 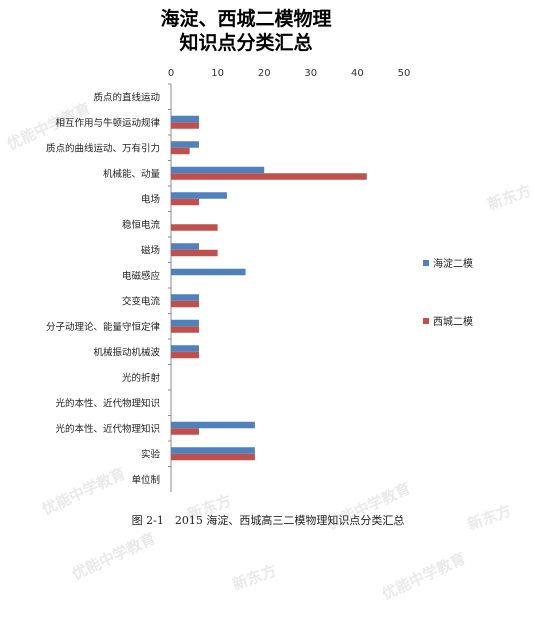 I want to click on x-tick-label: 20, so click(x=264, y=73).